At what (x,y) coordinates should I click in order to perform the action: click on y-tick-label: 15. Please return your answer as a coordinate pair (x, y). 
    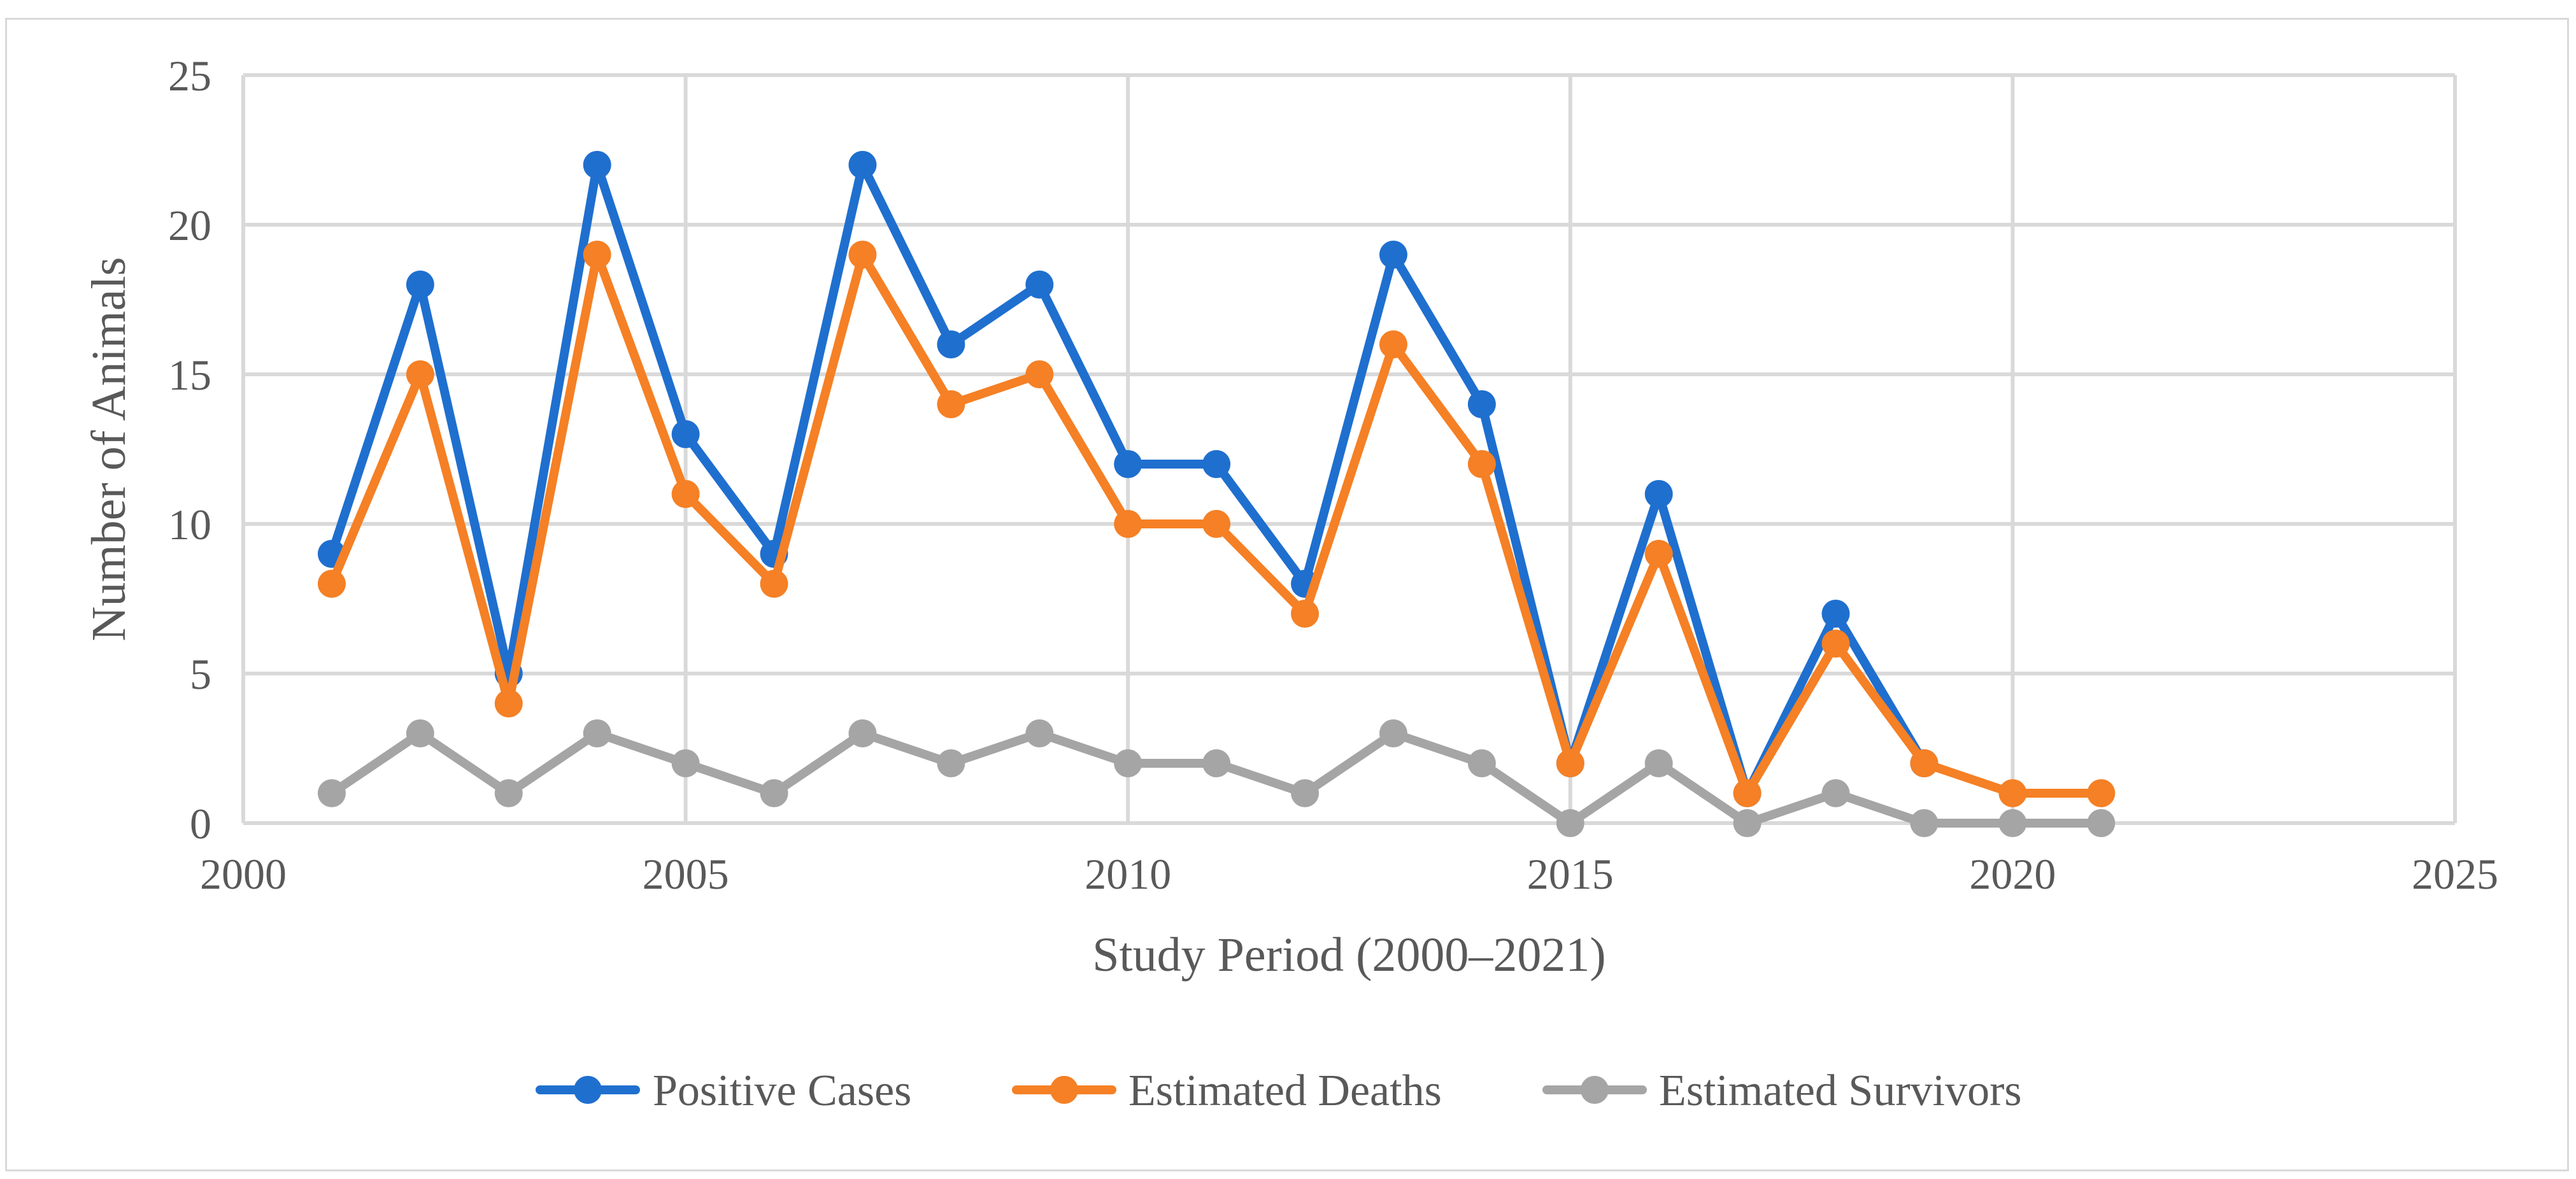
    Looking at the image, I should click on (189, 375).